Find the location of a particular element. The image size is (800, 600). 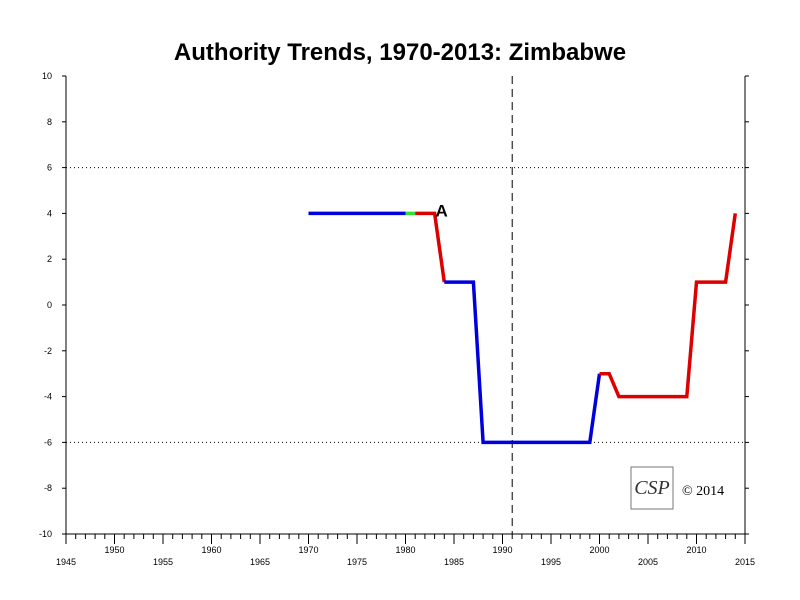

x-tick-label: 1985 is located at coordinates (454, 562).